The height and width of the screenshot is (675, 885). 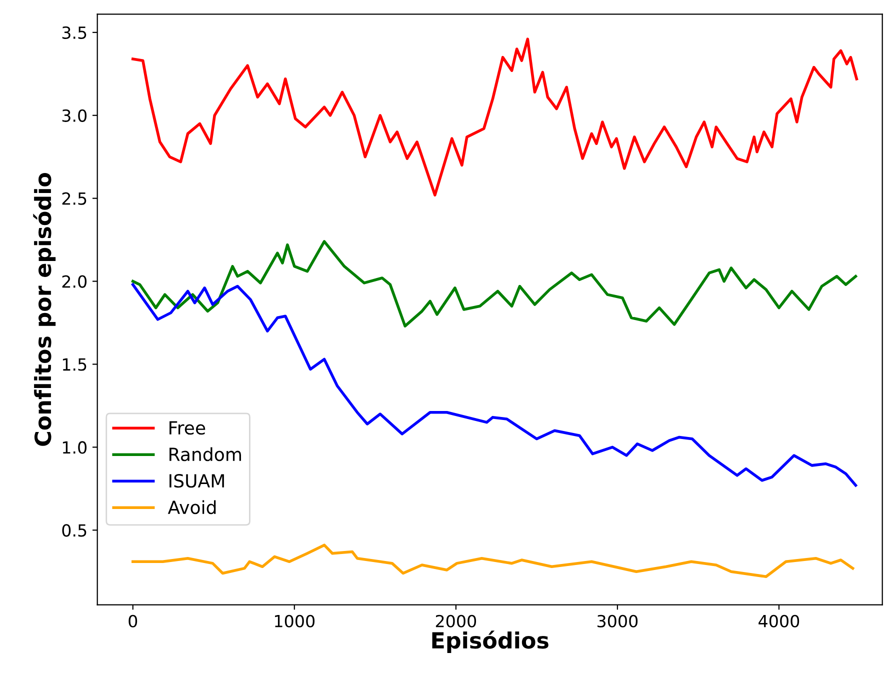 I want to click on y-axis-title: Conflitos por episódio, so click(x=44, y=309).